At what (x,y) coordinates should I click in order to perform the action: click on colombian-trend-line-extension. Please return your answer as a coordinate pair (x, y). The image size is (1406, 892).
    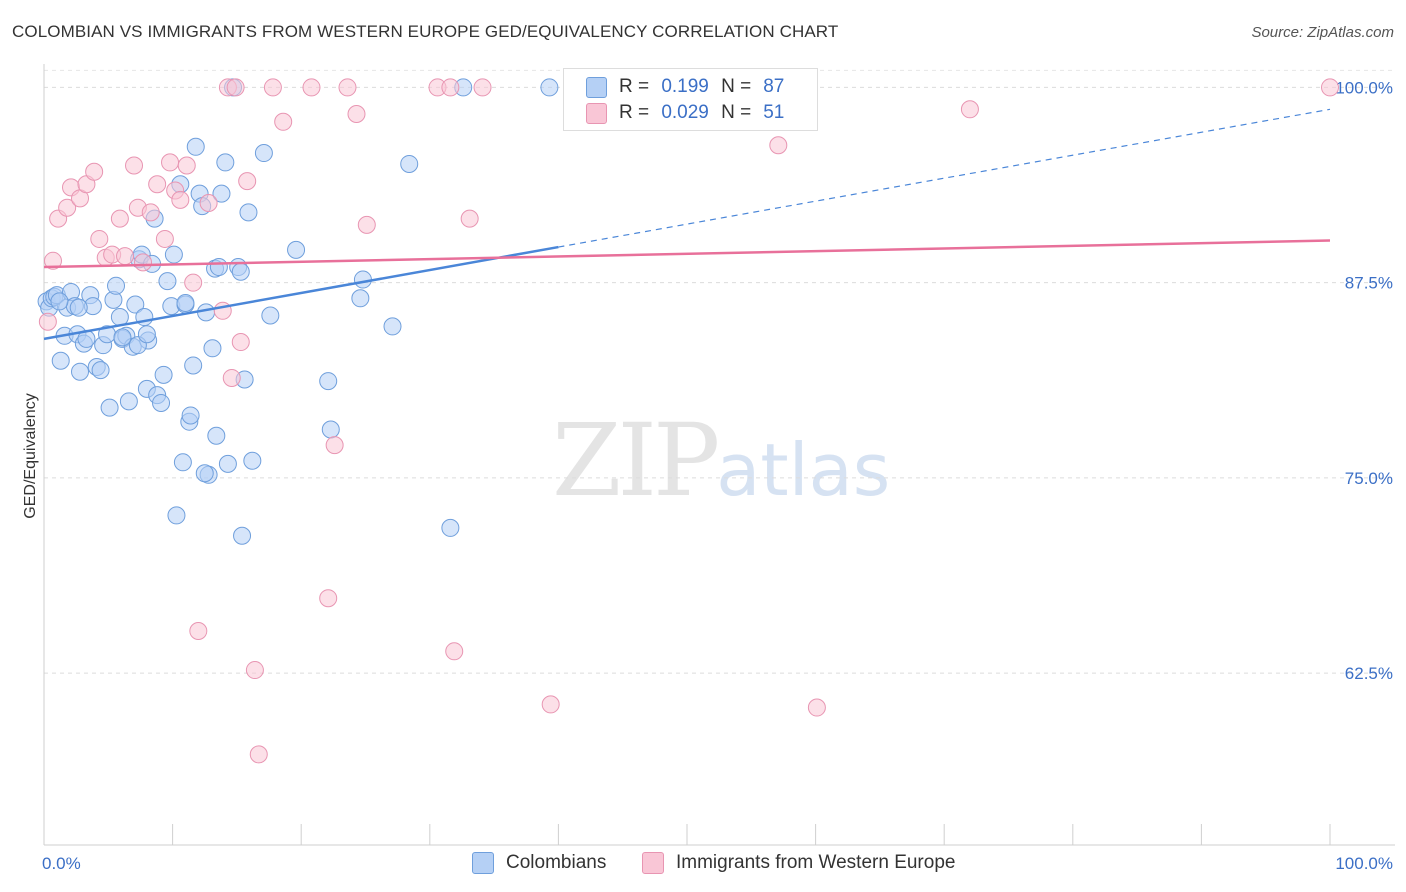
    Looking at the image, I should click on (944, 178).